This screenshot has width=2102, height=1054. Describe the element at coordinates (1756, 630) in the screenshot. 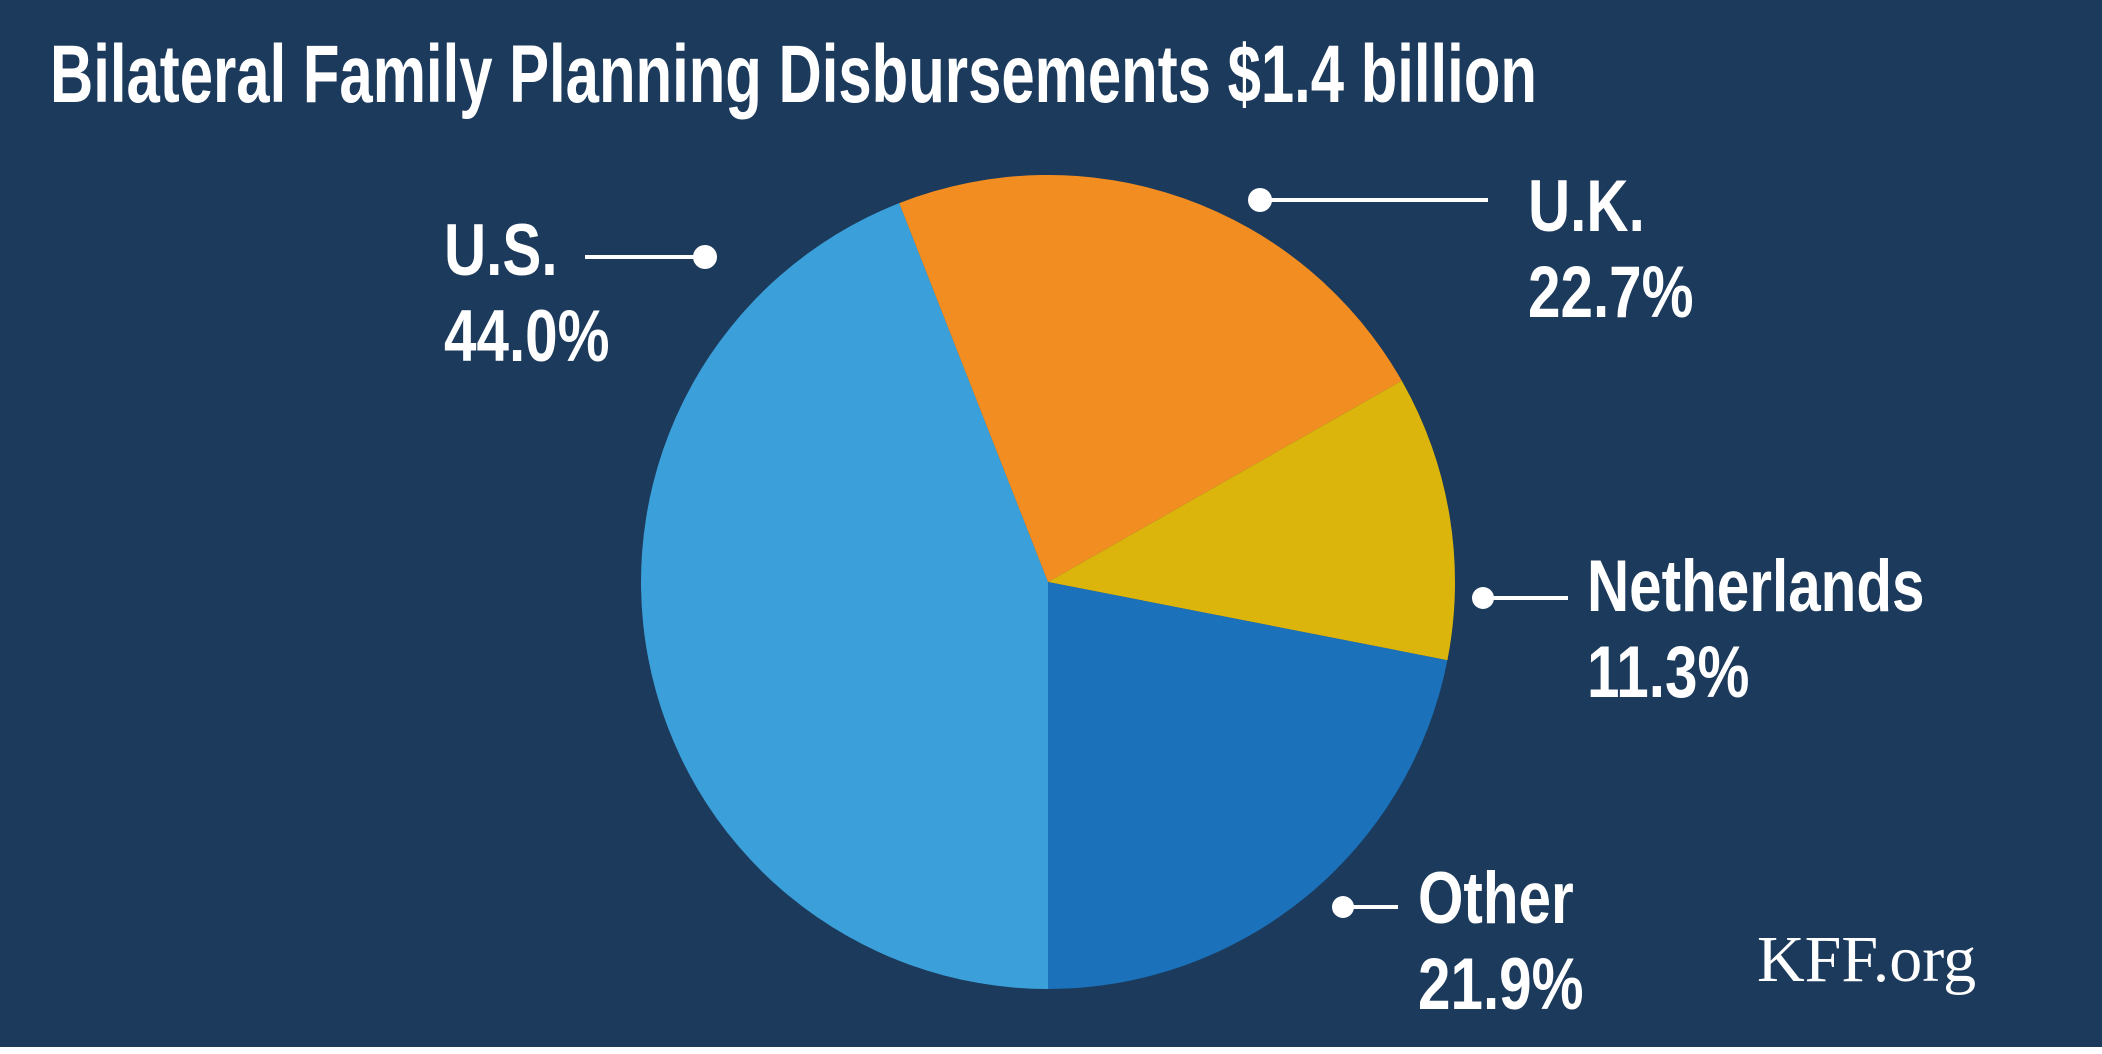

I see `callout-netherlands: Netherlands 11.3%` at that location.